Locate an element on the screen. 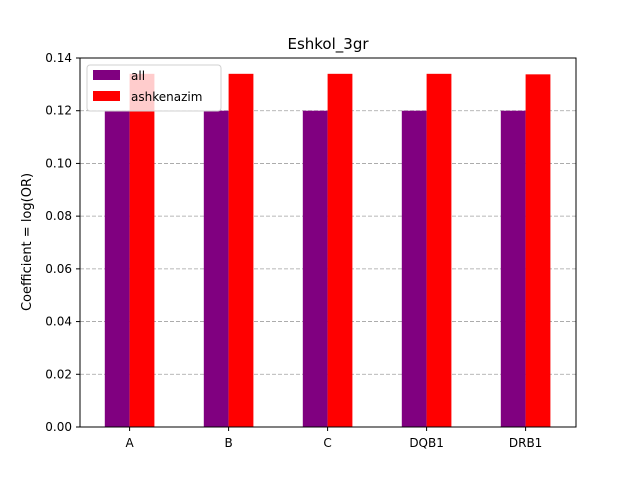 The width and height of the screenshot is (640, 484). legend-swatch-all is located at coordinates (106, 75).